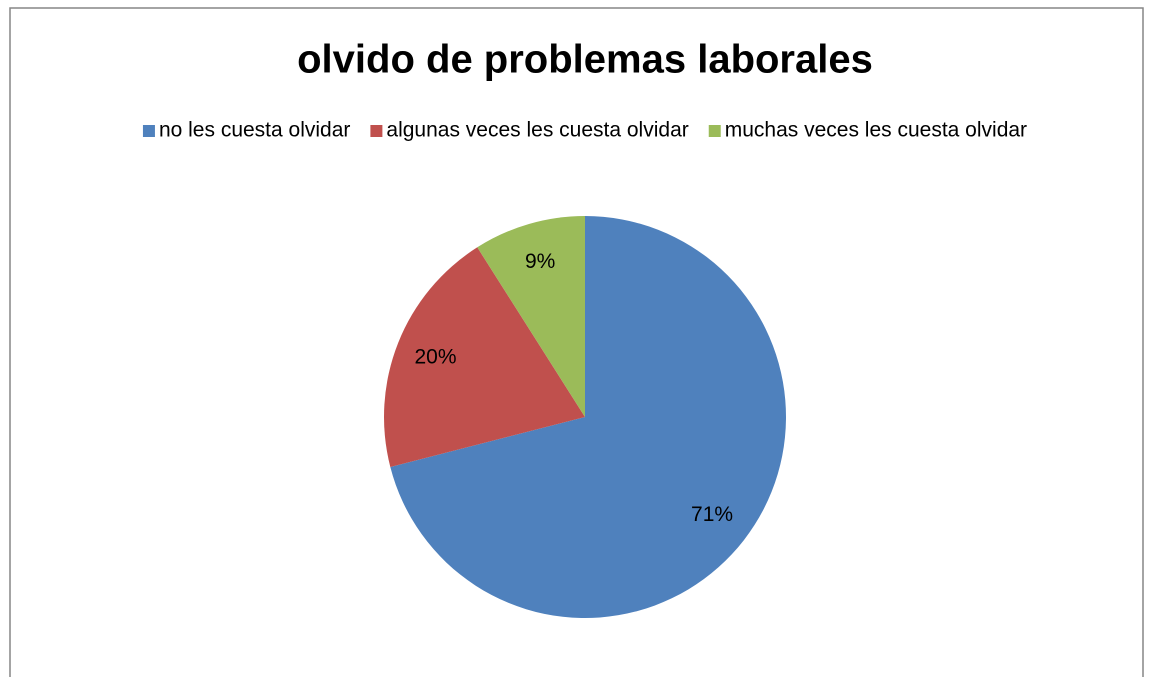 This screenshot has height=677, width=1153. I want to click on data-label: 9%, so click(540, 261).